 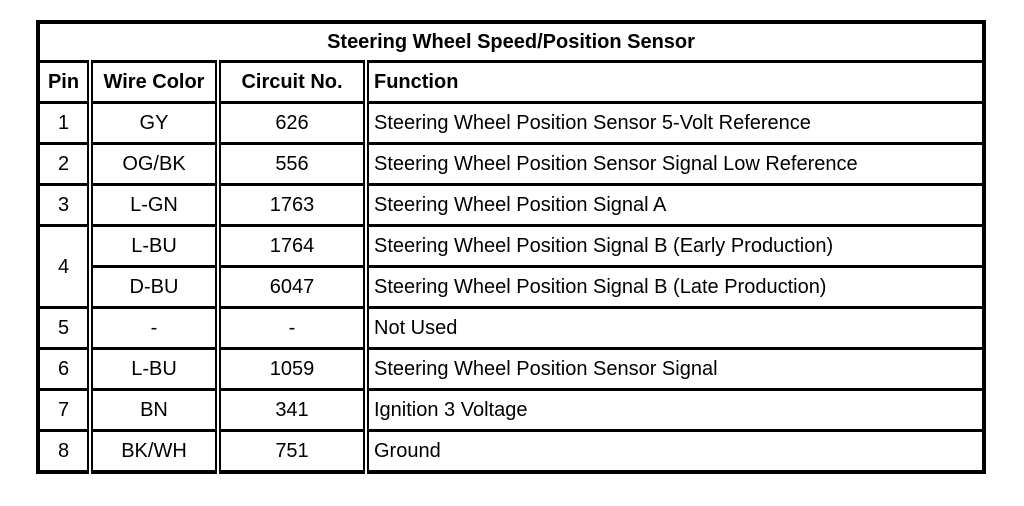 What do you see at coordinates (152, 286) in the screenshot?
I see `wire-color-cell: D-BU` at bounding box center [152, 286].